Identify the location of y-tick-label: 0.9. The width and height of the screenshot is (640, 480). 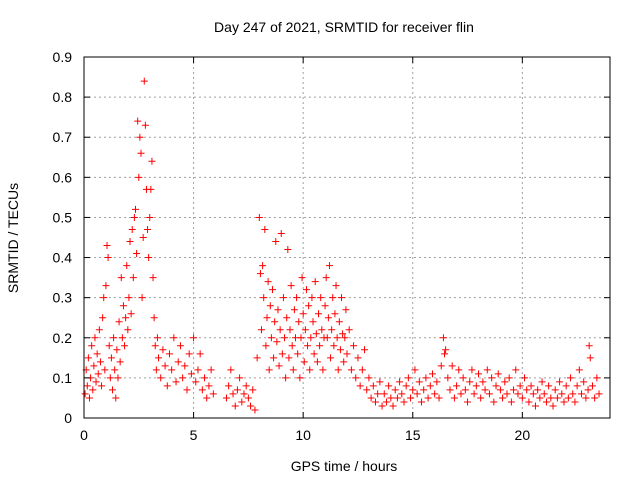
(63, 57).